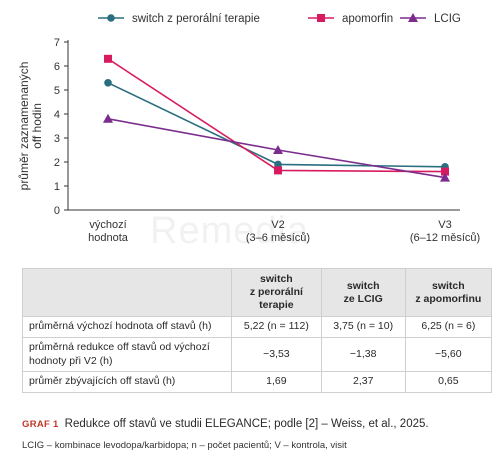  Describe the element at coordinates (448, 327) in the screenshot. I see `table-cell: 6,25 (n = 6)` at that location.